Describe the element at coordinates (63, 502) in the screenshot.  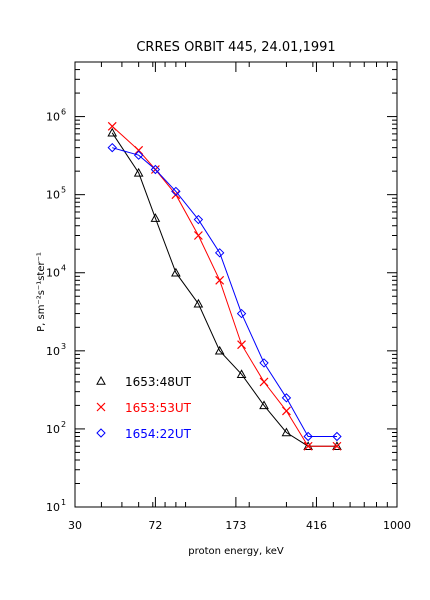
I see `y-tick-exponent: 1` at that location.